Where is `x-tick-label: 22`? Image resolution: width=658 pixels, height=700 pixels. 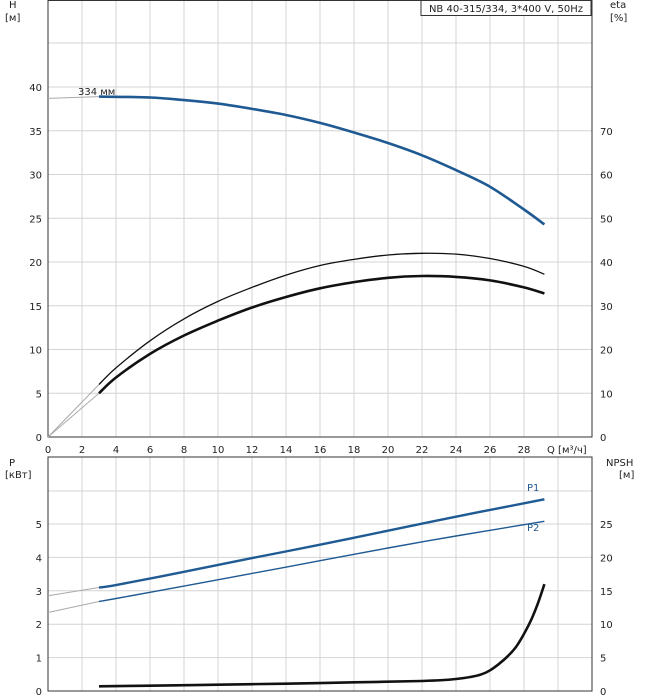
x-tick-label: 22 is located at coordinates (422, 450).